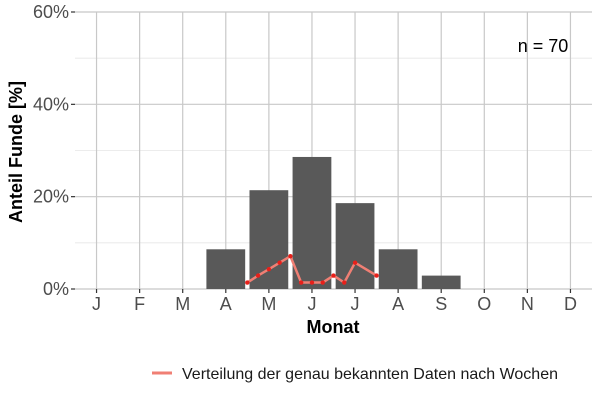 Image resolution: width=600 pixels, height=400 pixels. I want to click on x-tick-label: D, so click(570, 304).